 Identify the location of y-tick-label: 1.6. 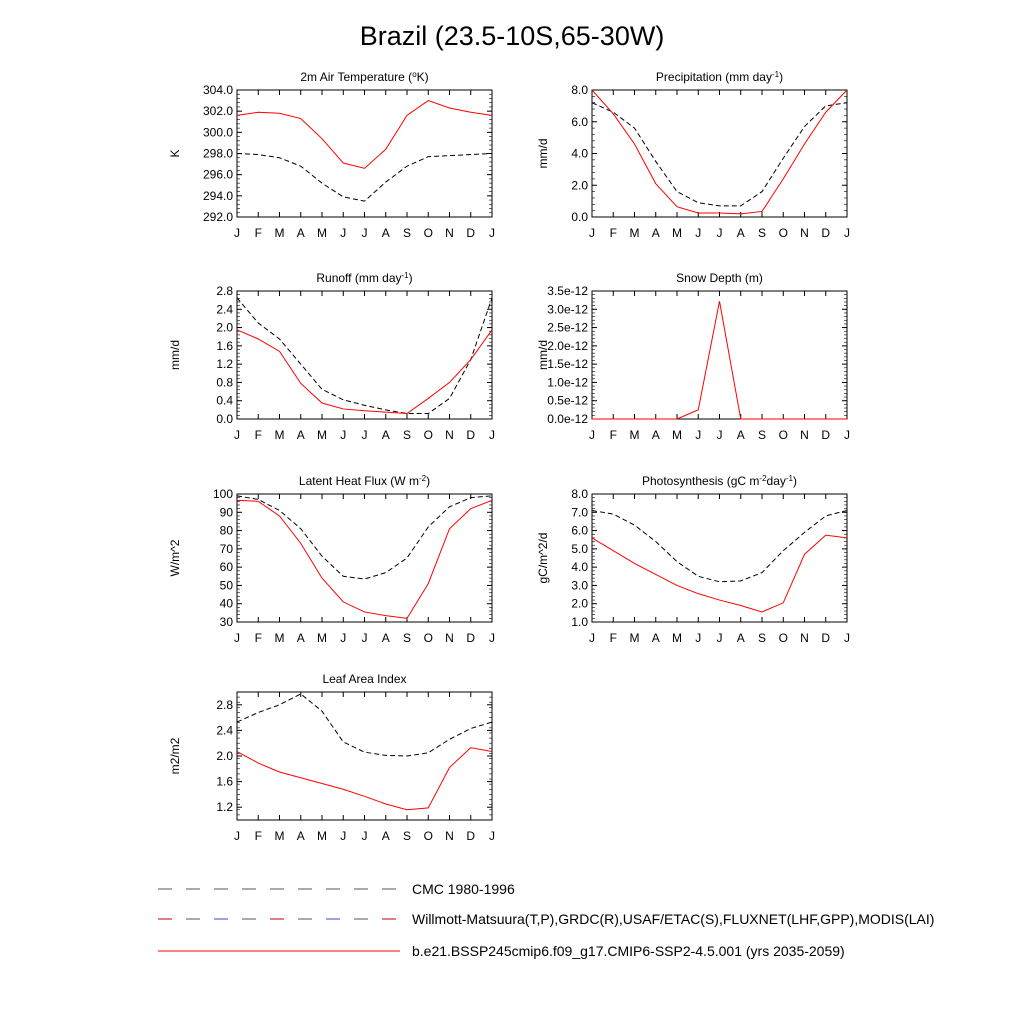
(224, 346).